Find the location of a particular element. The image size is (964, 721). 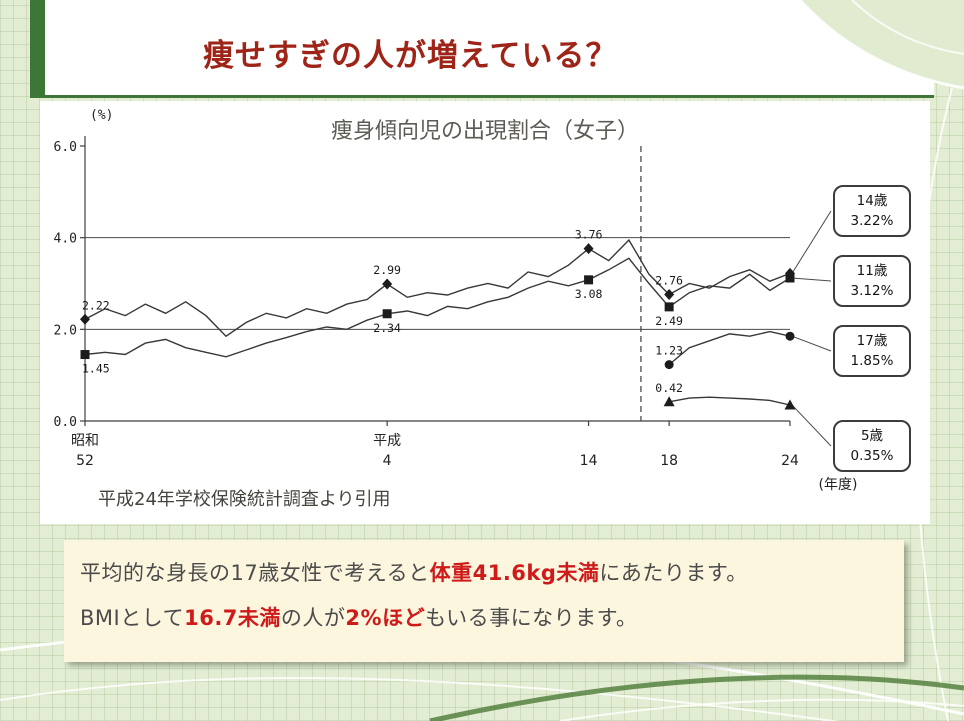

callout-age-label: 17歳 is located at coordinates (872, 340).